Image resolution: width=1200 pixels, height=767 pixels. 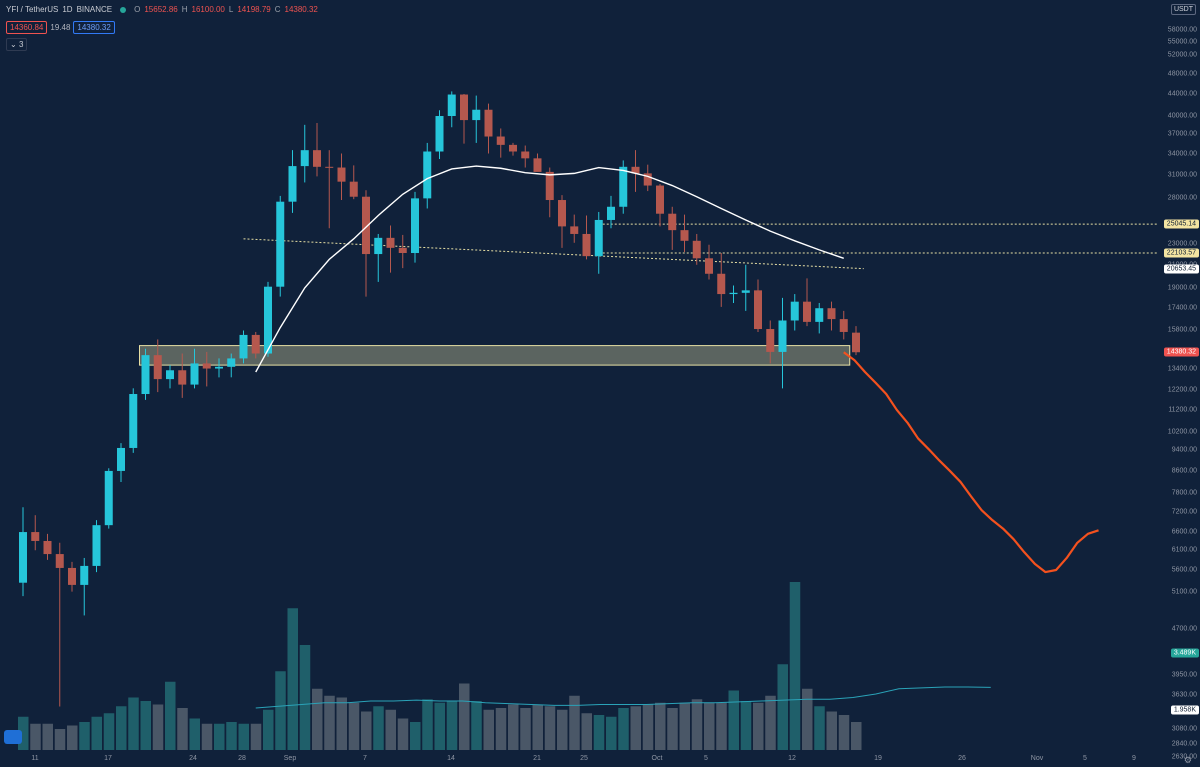 I want to click on interval-label: 1D, so click(x=67, y=9).